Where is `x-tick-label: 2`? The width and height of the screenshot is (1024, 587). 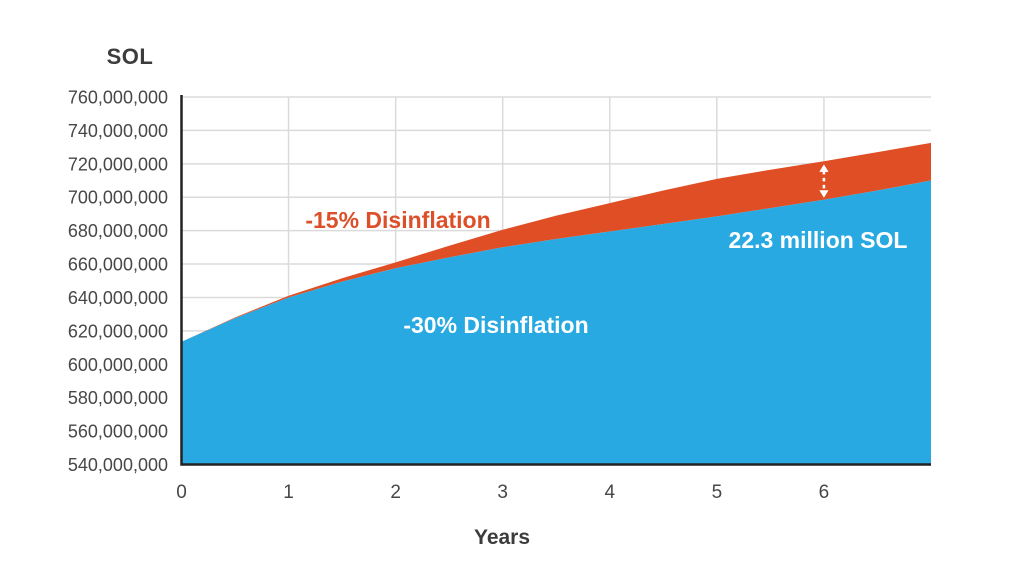 x-tick-label: 2 is located at coordinates (395, 492).